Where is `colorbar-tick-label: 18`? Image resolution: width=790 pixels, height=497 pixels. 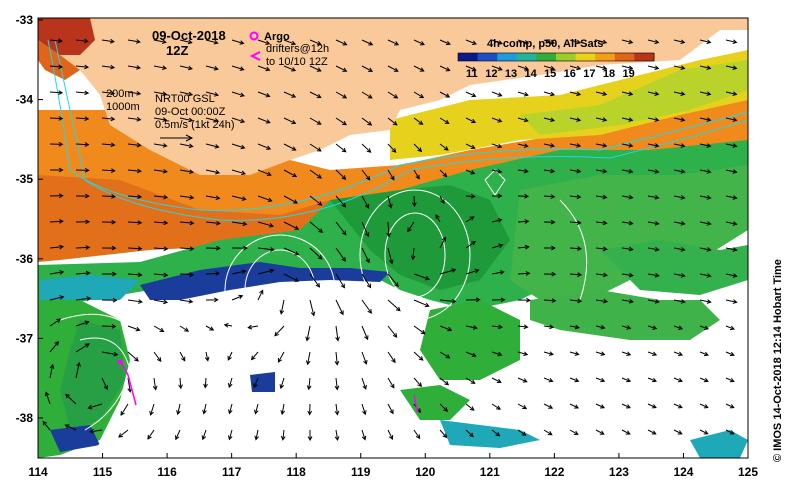
colorbar-tick-label: 18 is located at coordinates (609, 74).